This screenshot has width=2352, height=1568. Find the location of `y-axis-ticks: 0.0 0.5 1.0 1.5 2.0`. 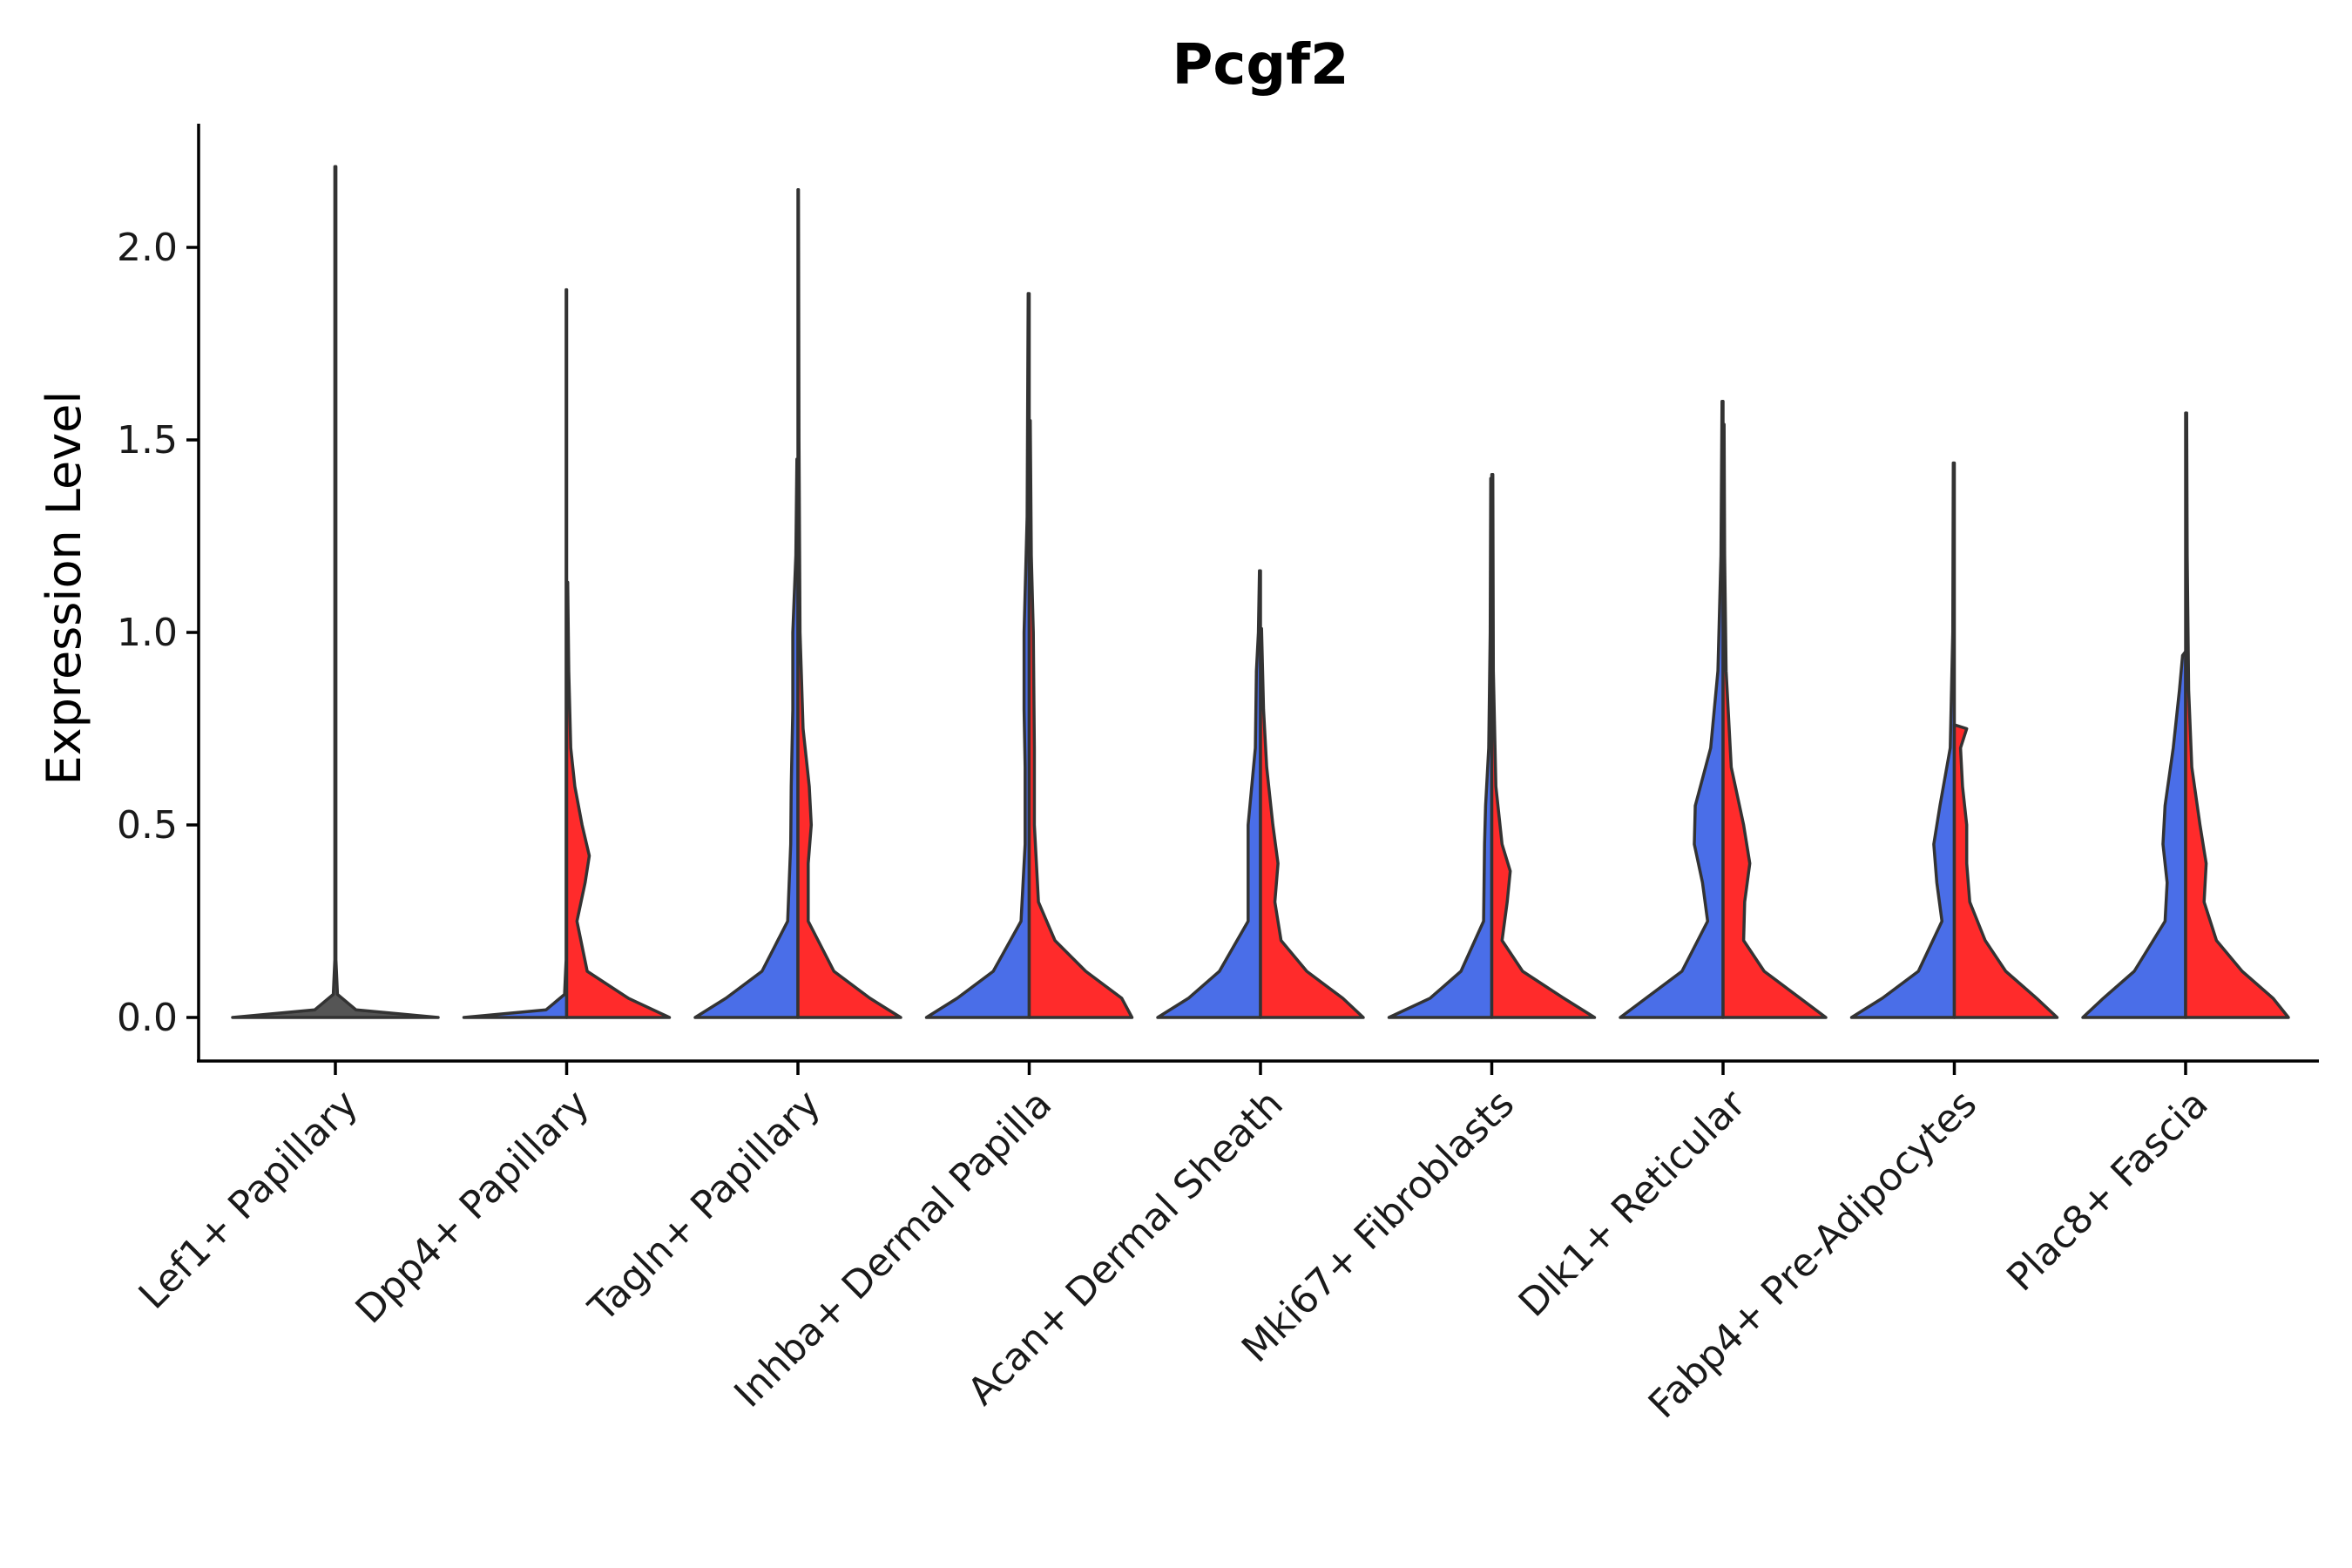

y-axis-ticks: 0.0 0.5 1.0 1.5 2.0 is located at coordinates (158, 633).